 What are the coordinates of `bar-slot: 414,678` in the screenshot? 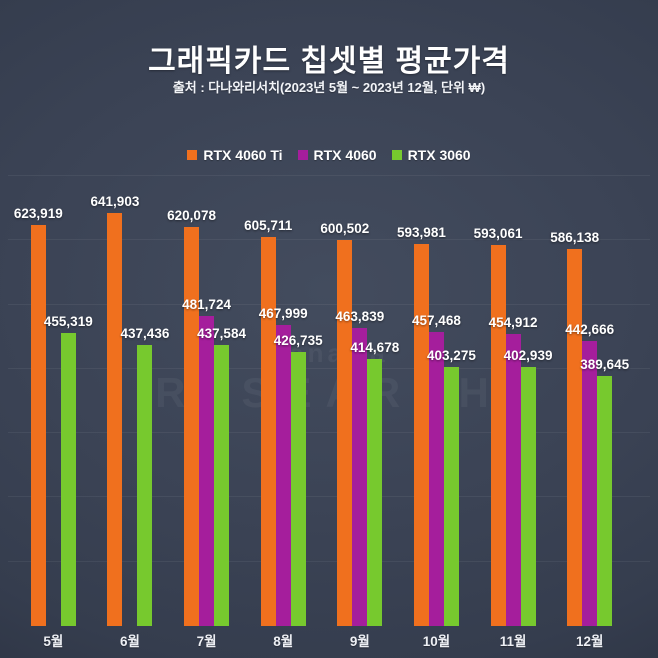 It's located at (374, 401).